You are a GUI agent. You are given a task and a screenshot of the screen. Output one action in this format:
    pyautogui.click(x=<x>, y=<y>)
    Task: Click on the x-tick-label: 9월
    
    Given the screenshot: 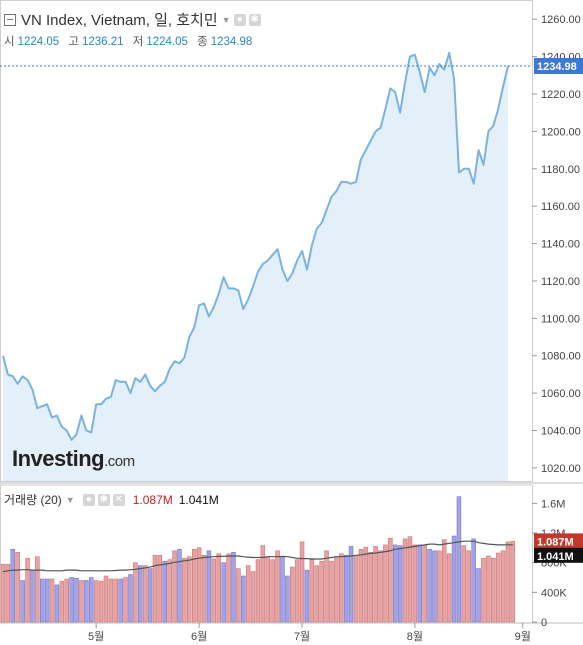 What is the action you would take?
    pyautogui.click(x=523, y=636)
    